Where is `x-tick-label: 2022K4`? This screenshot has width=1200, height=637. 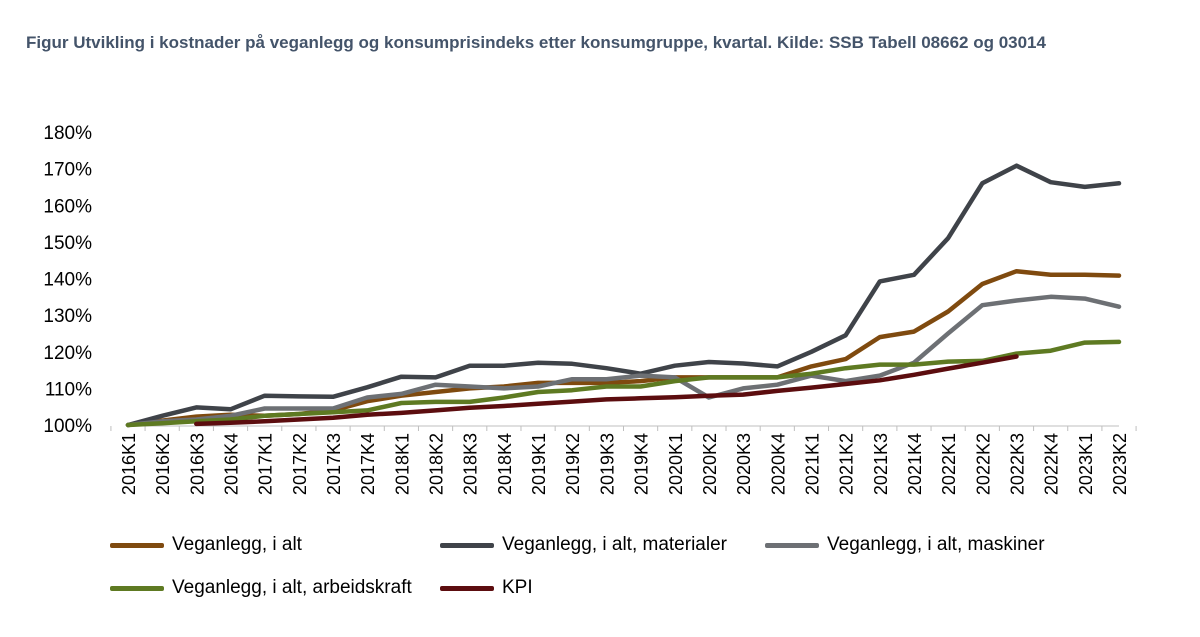
x-tick-label: 2022K4 is located at coordinates (1052, 464).